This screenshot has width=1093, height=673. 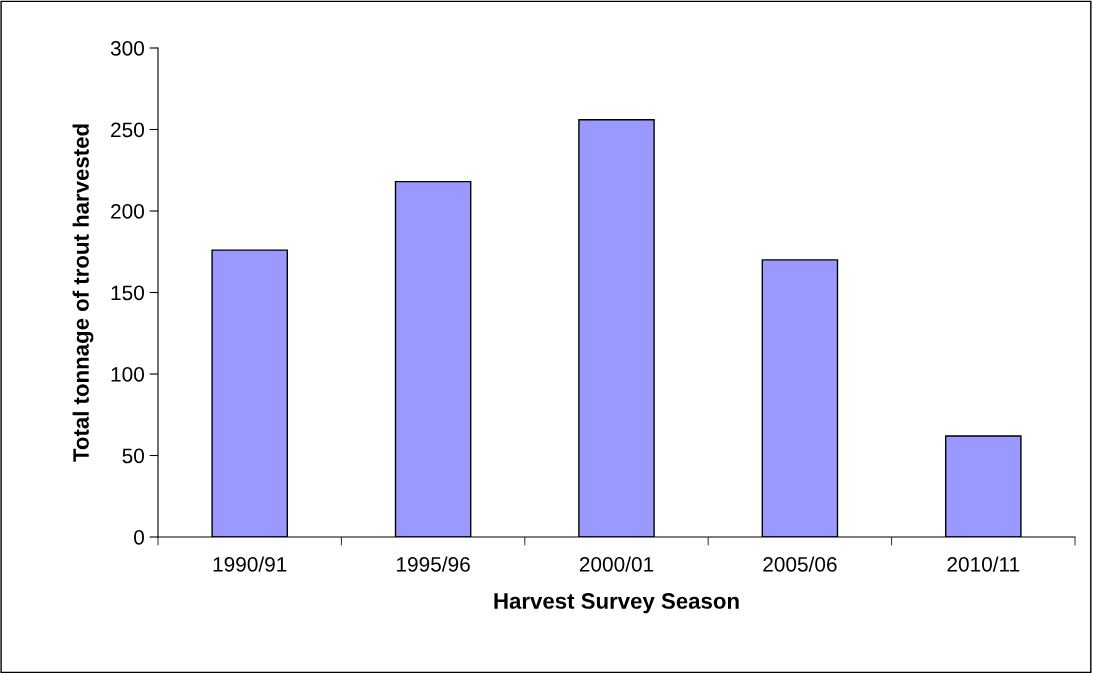 What do you see at coordinates (127, 293) in the screenshot?
I see `y-tick-label: 150` at bounding box center [127, 293].